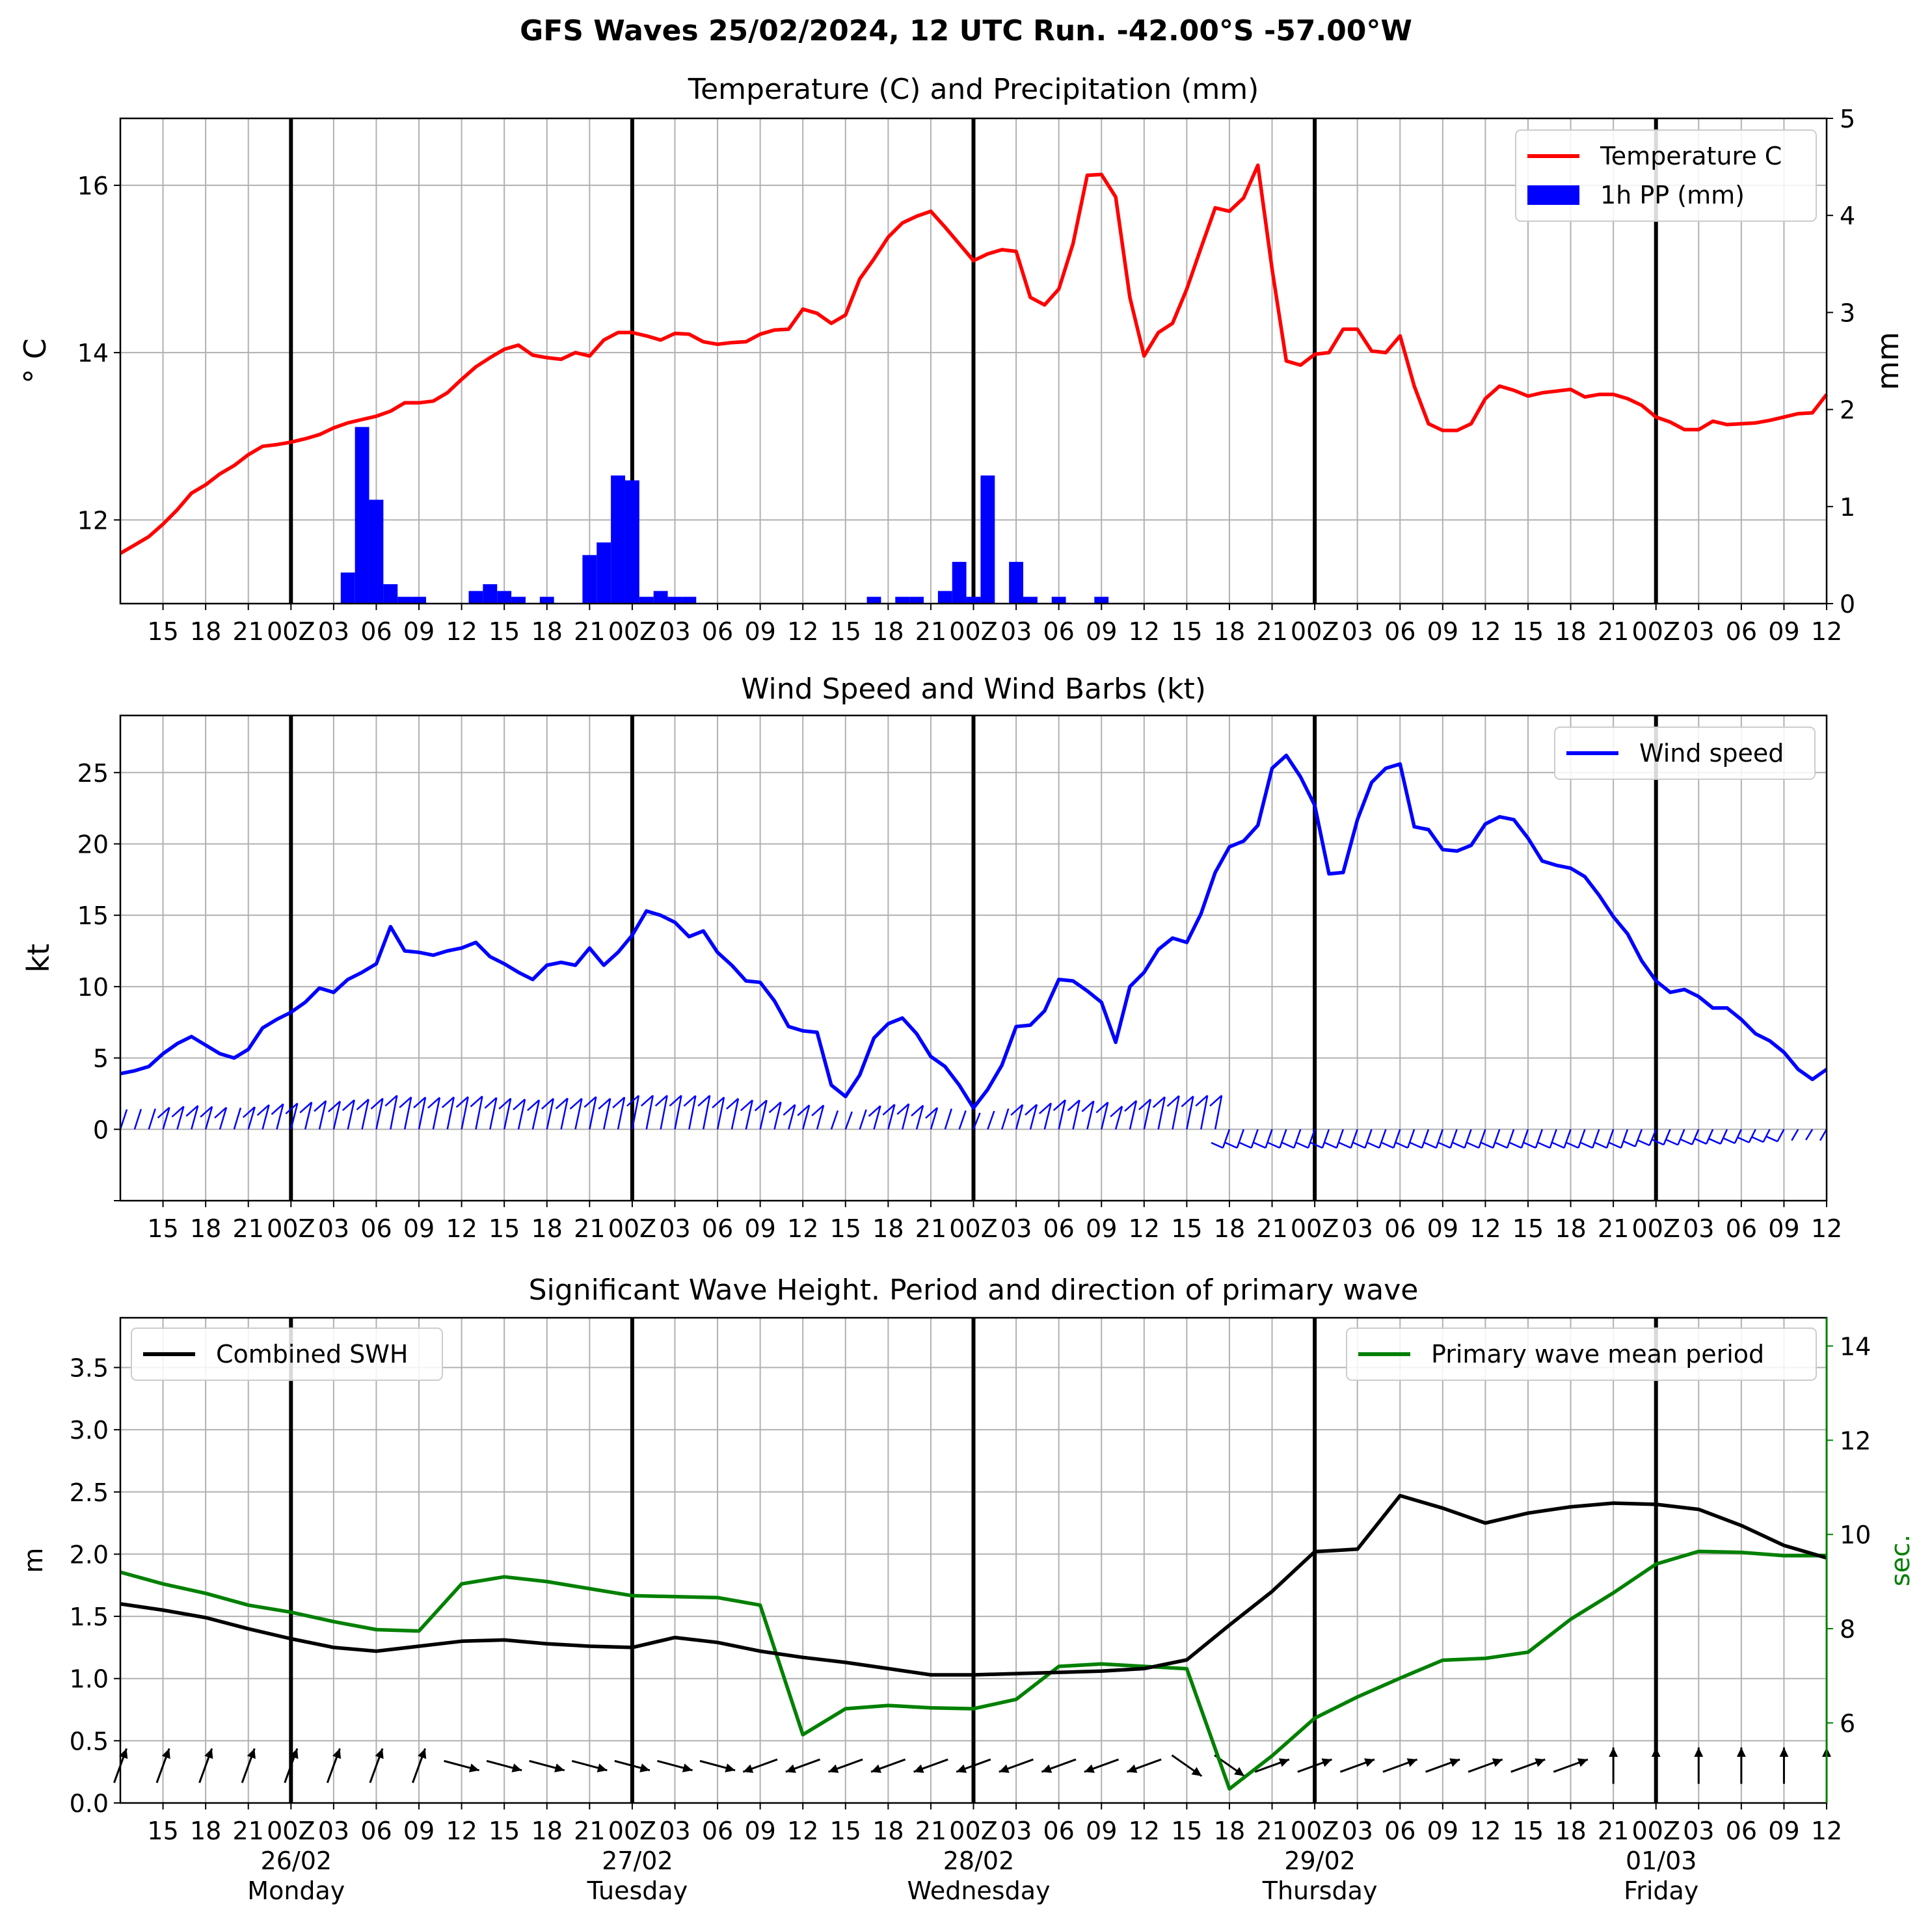 The height and width of the screenshot is (1922, 1932). I want to click on x-tick-label: 15, so click(845, 631).